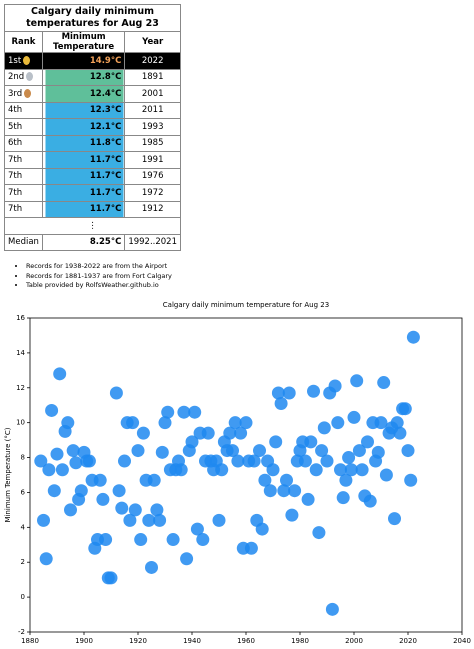 This screenshot has height=649, width=474. What do you see at coordinates (152, 110) in the screenshot?
I see `year-cell: 2011` at bounding box center [152, 110].